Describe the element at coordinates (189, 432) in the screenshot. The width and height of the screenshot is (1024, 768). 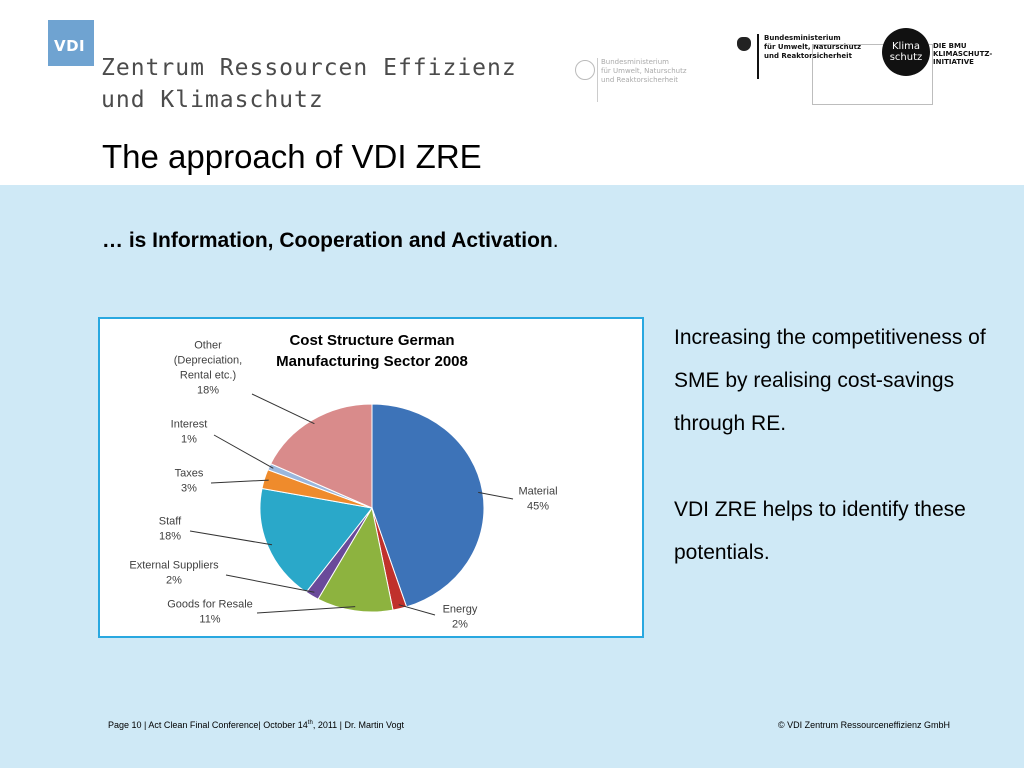
I see `slice-label: Interest 1%` at that location.